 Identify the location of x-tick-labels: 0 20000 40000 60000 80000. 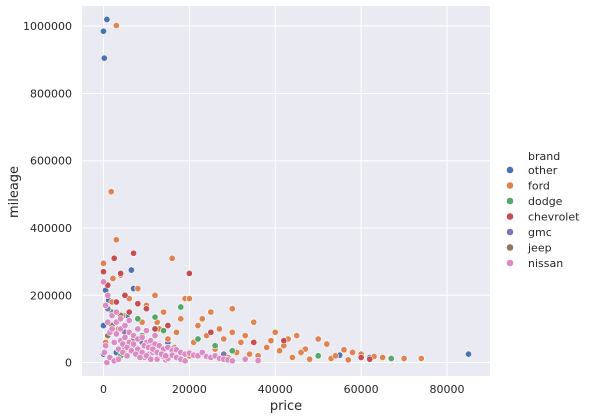
(282, 389).